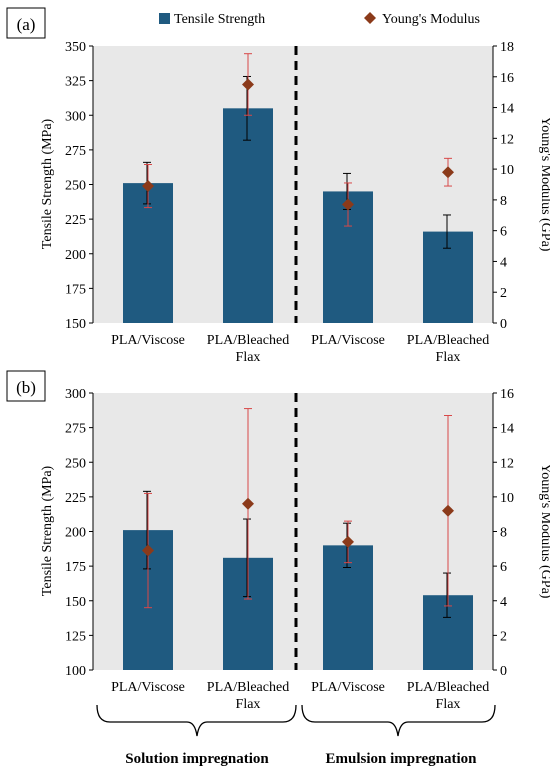  Describe the element at coordinates (75, 116) in the screenshot. I see `panel-a-ytick-label: 300` at that location.